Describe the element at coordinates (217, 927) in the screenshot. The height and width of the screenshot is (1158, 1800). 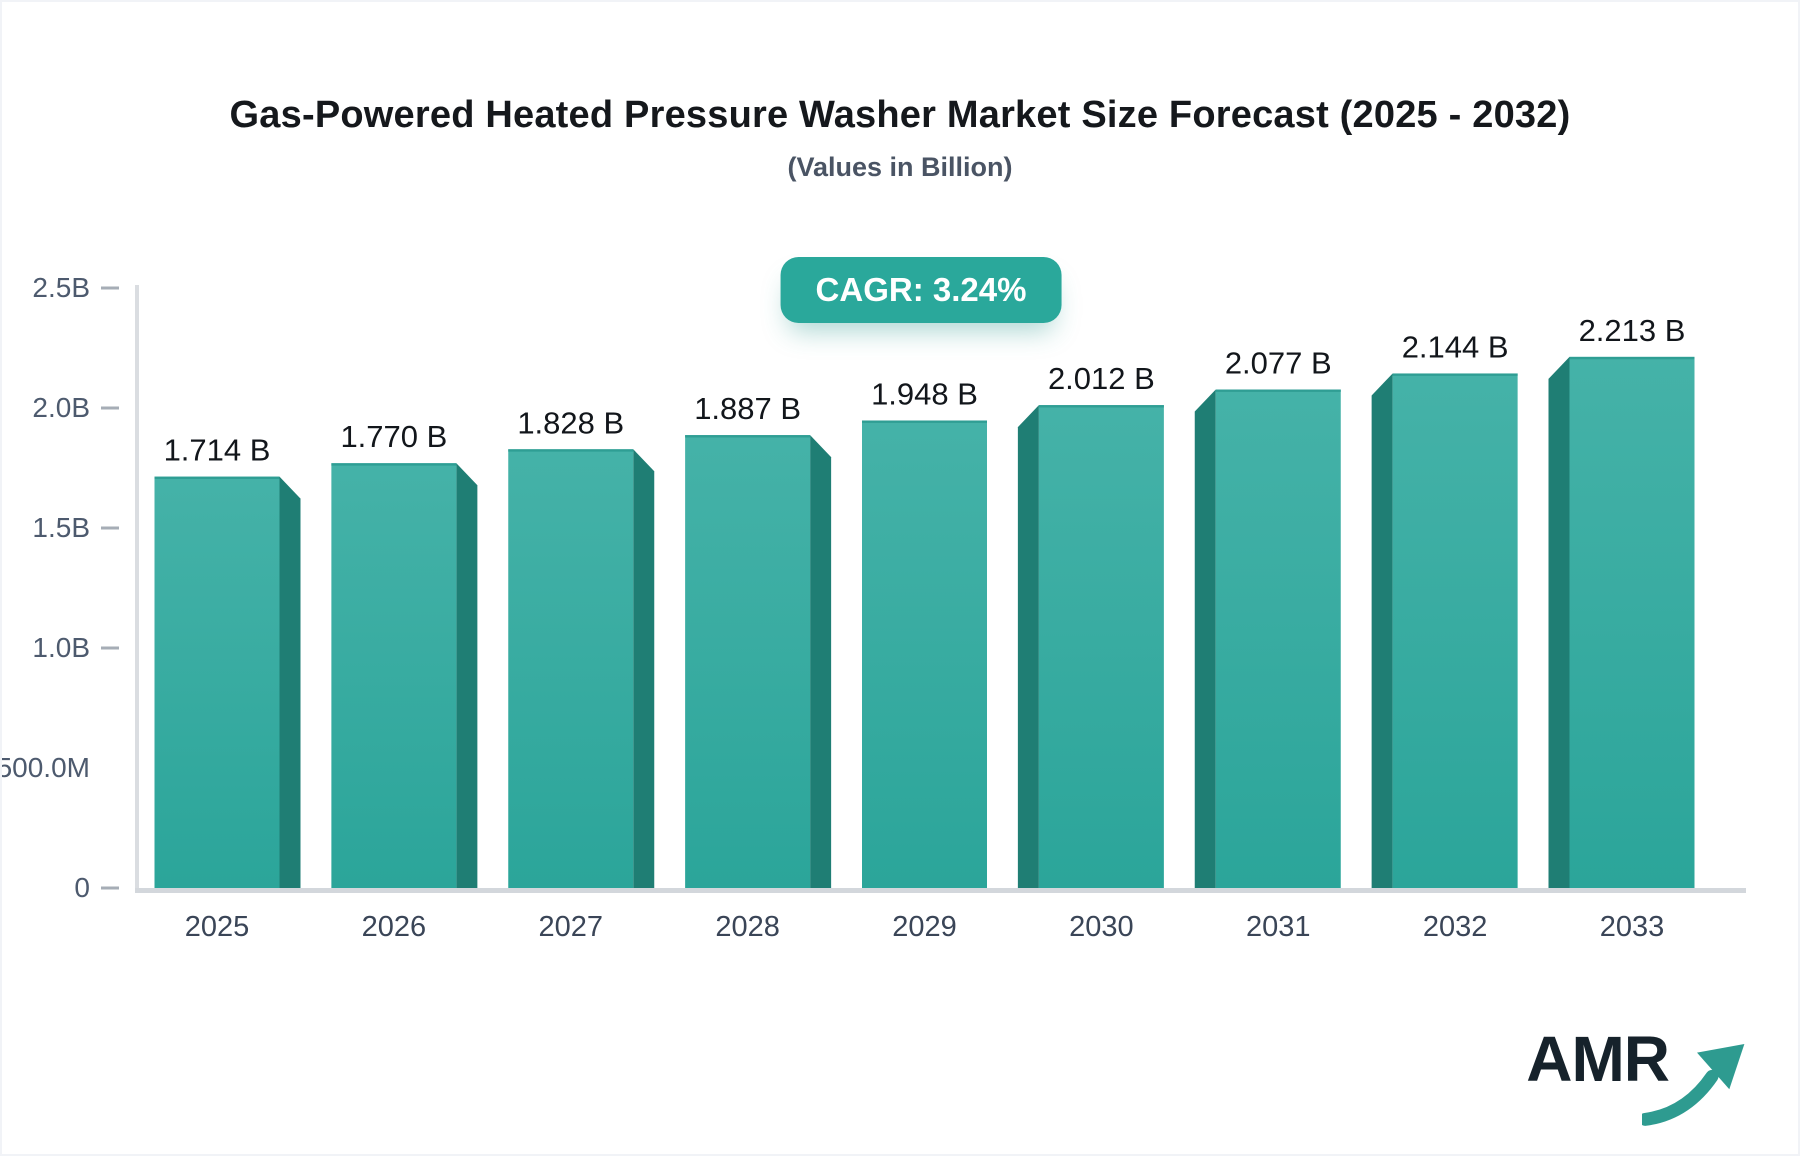
I see `x-axis-label: 2025` at that location.